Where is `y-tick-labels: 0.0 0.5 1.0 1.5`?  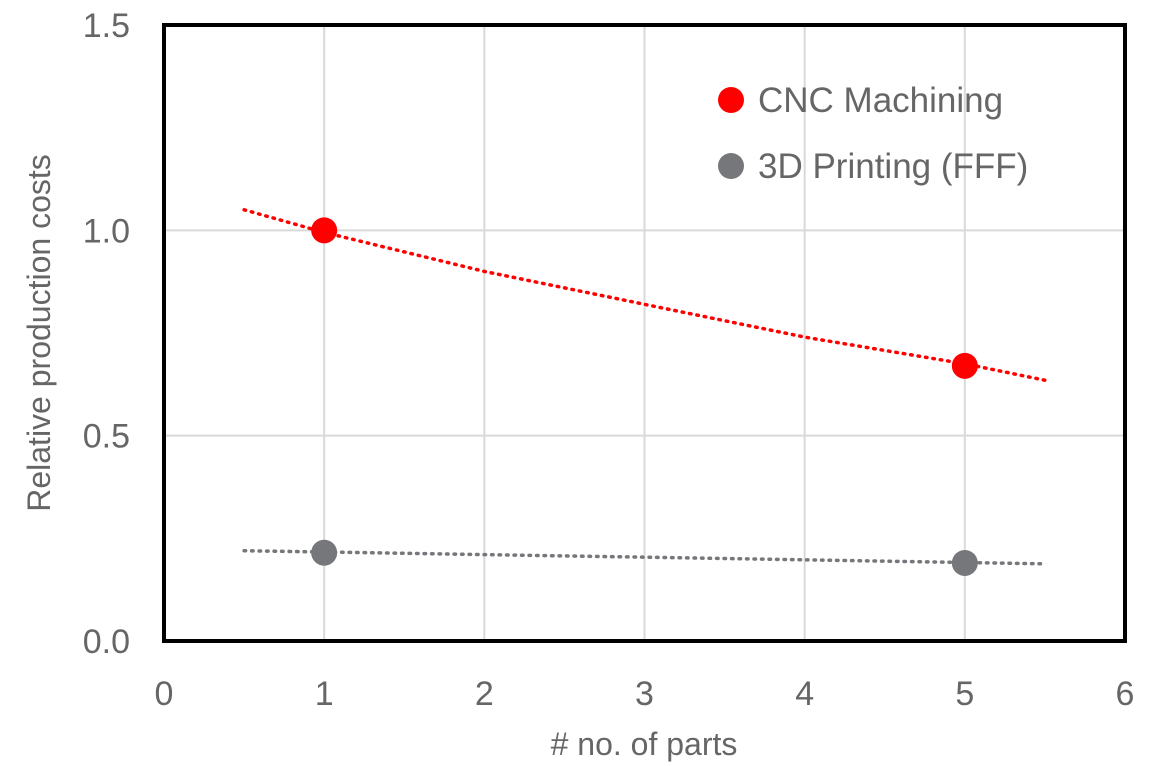 y-tick-labels: 0.0 0.5 1.0 1.5 is located at coordinates (106, 334).